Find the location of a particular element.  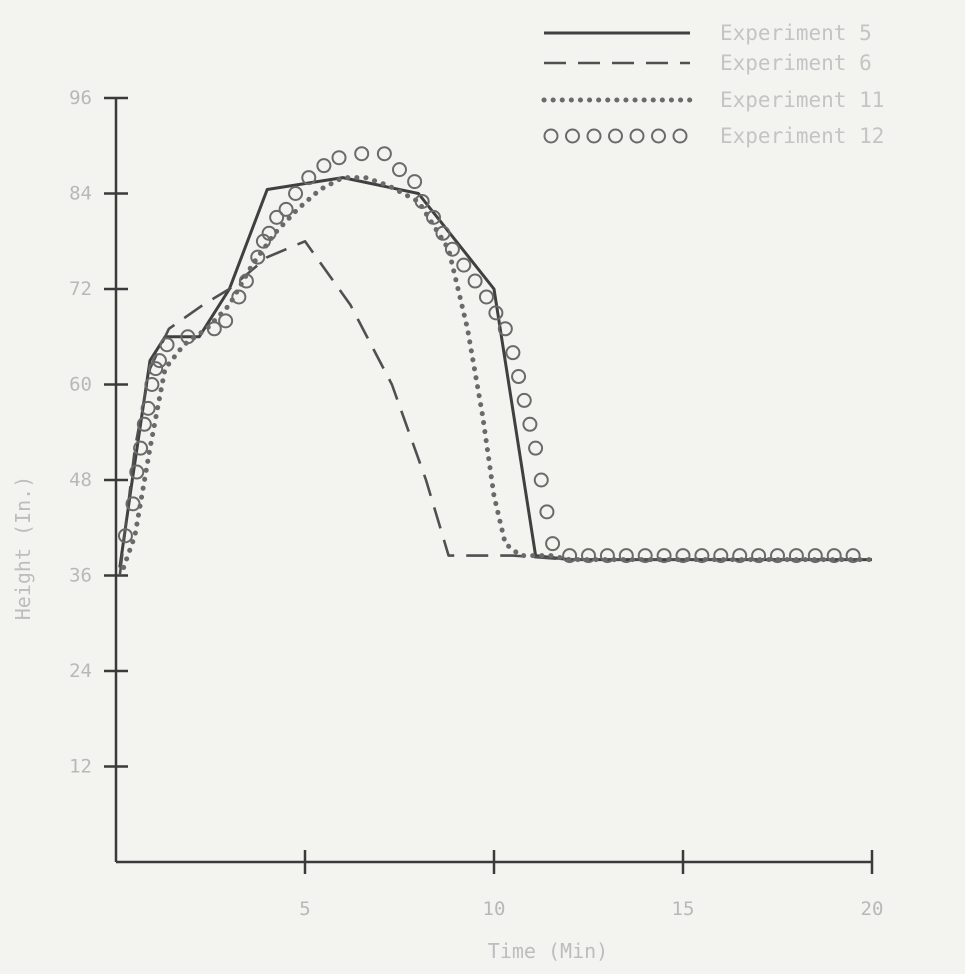

legend-label: Experiment 12 is located at coordinates (802, 136).